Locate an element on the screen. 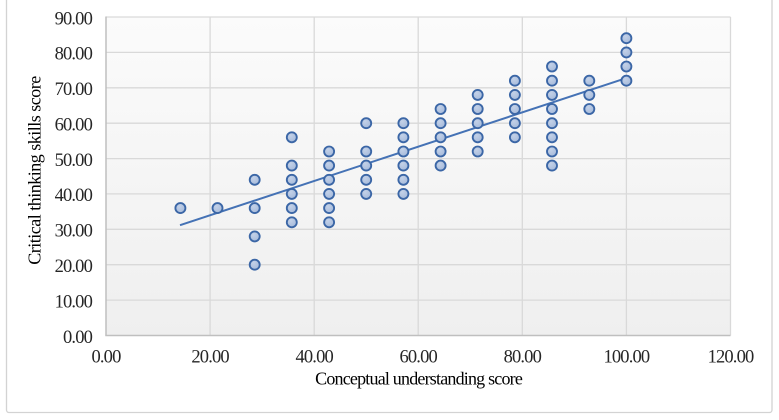 The image size is (779, 420). svg-text: 30.00 is located at coordinates (74, 232).